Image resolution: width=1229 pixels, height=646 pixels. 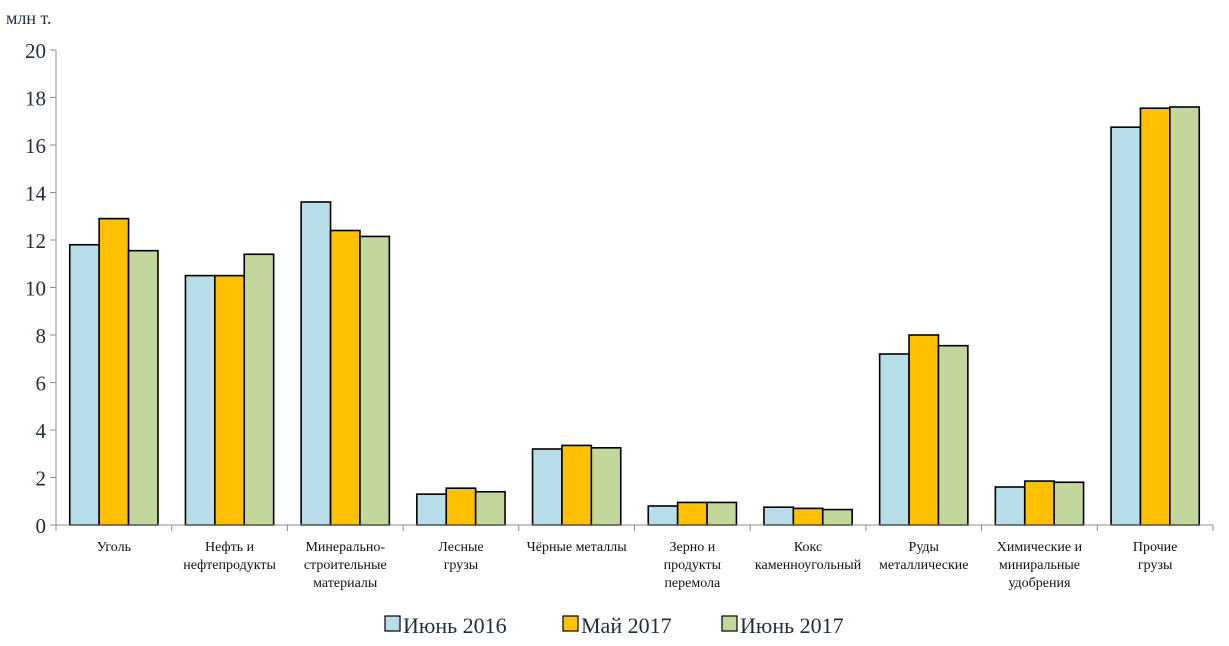 I want to click on x-tick-label: Кокс каменноугольный, so click(x=808, y=556).